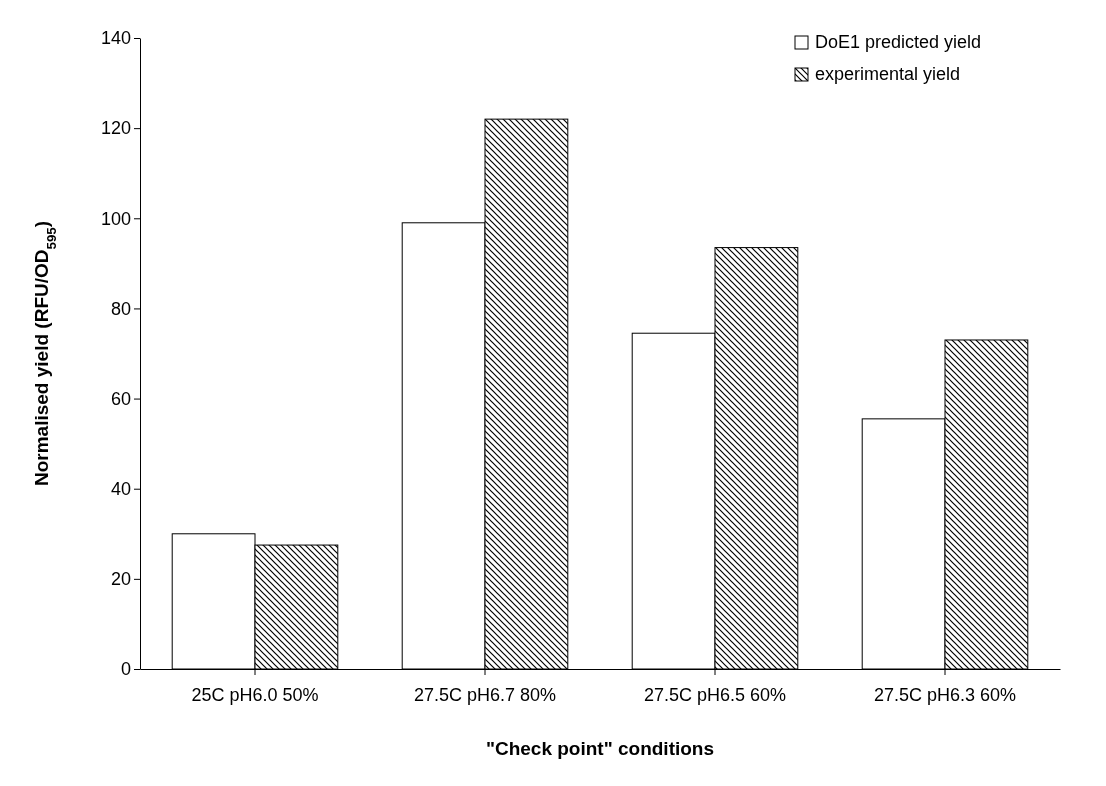  Describe the element at coordinates (120, 308) in the screenshot. I see `y-tick-label: 80` at that location.